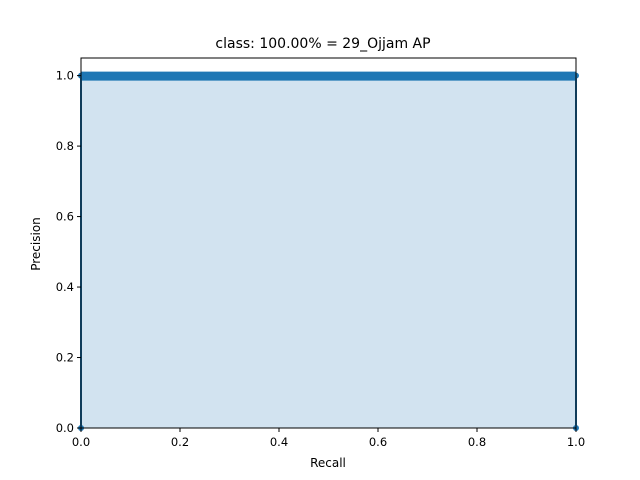 Image resolution: width=640 pixels, height=480 pixels. Describe the element at coordinates (65, 146) in the screenshot. I see `y-tick-label: 0.8` at that location.